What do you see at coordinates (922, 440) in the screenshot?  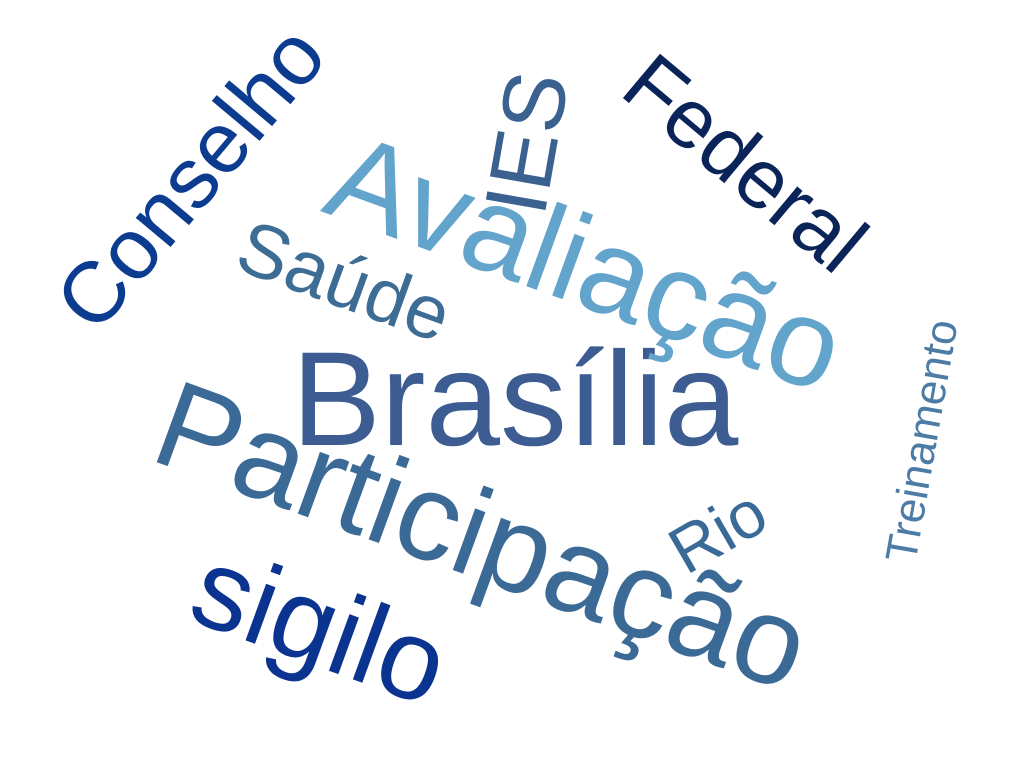 I see `word-treinamento: Treinamento` at bounding box center [922, 440].